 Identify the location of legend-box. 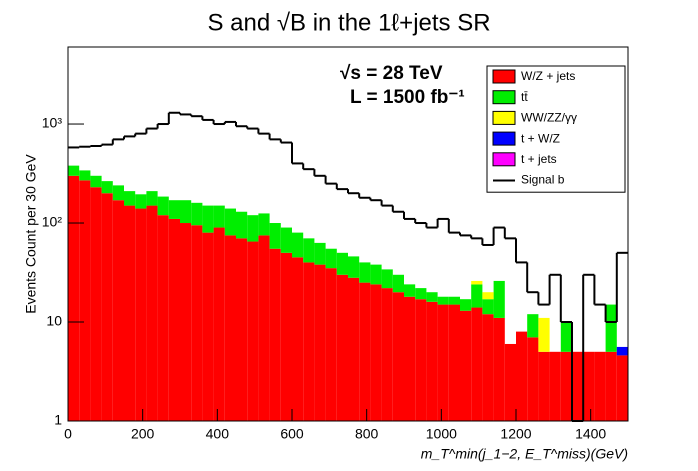
(556, 129).